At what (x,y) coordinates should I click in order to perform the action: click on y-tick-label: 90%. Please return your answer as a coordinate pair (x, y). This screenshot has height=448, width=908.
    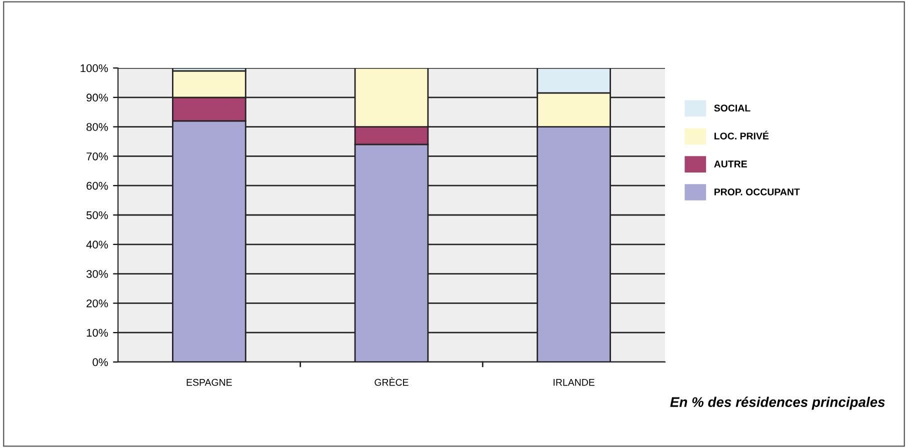
    Looking at the image, I should click on (97, 98).